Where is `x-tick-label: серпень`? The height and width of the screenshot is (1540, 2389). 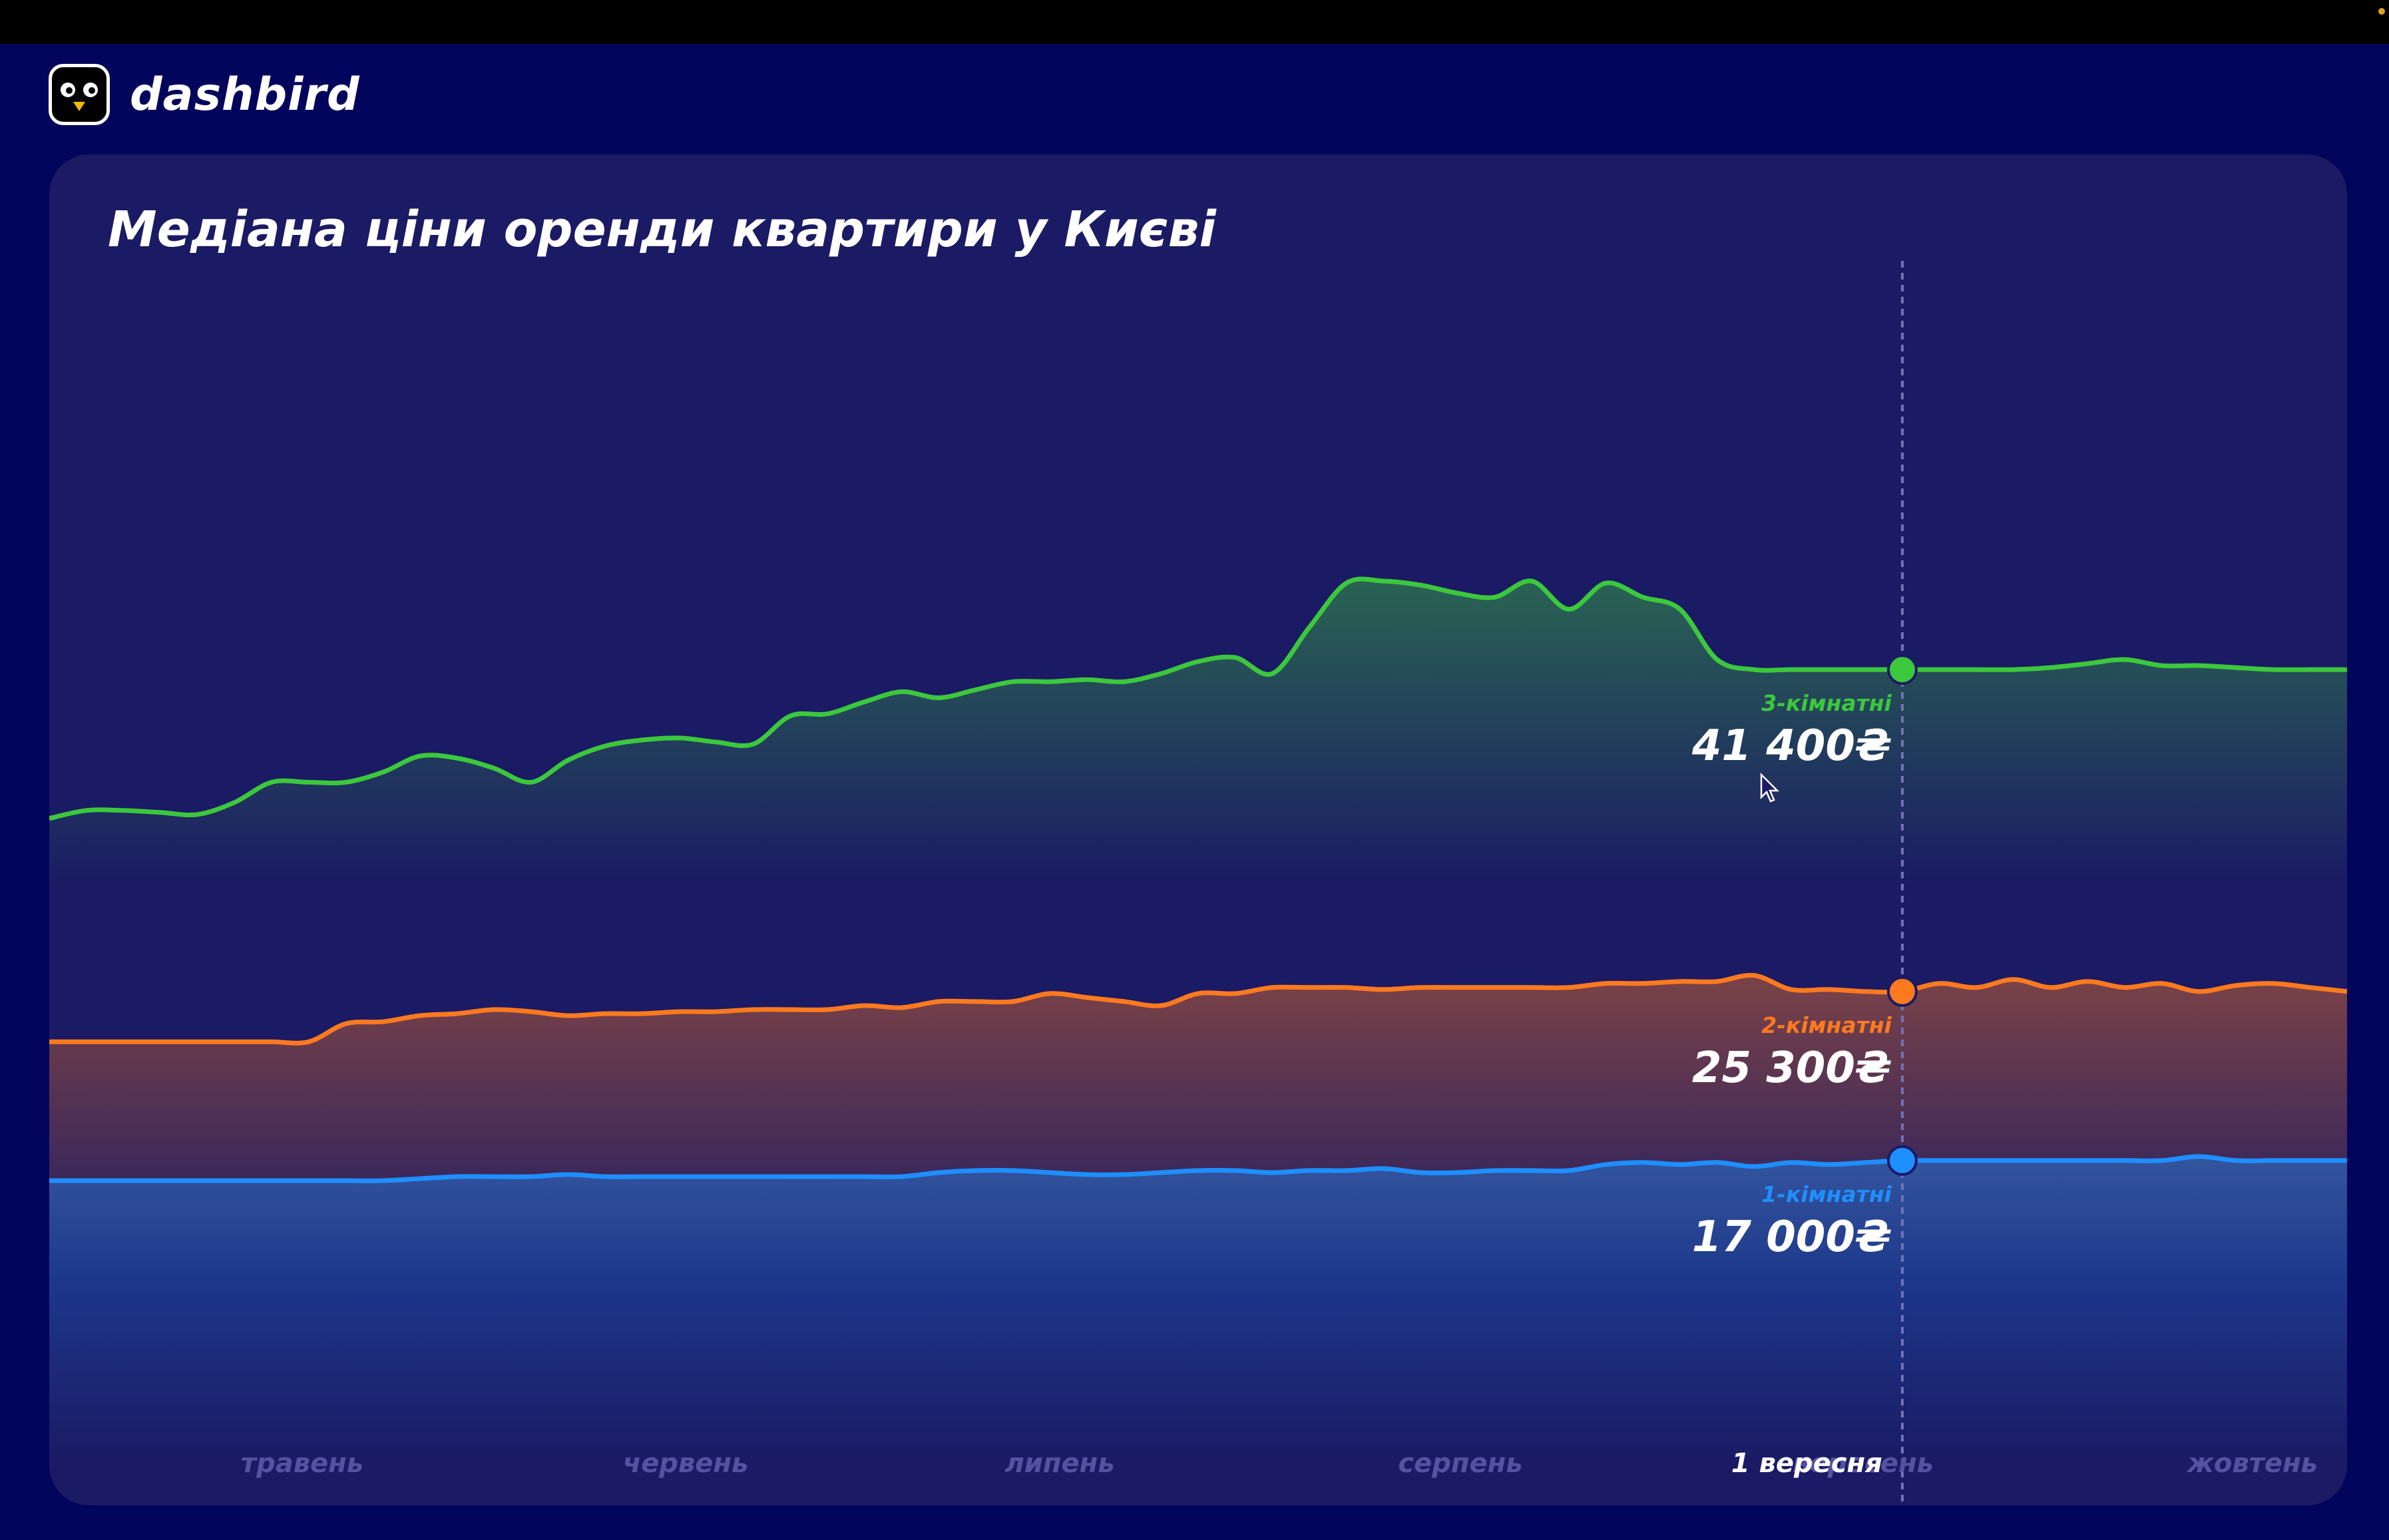
x-tick-label: серпень is located at coordinates (1460, 1463).